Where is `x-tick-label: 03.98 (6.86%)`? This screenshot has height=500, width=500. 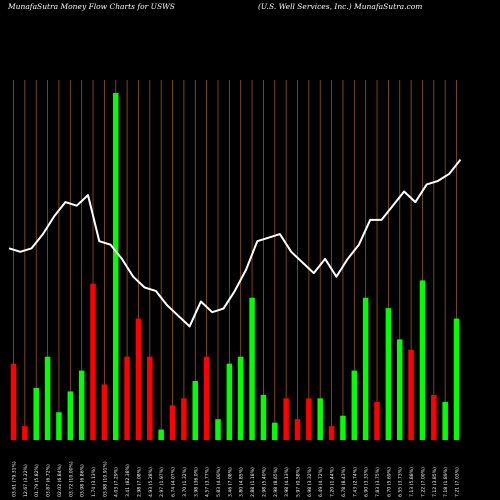
x-tick-label: 03.98 (6.86%) is located at coordinates (83, 480).